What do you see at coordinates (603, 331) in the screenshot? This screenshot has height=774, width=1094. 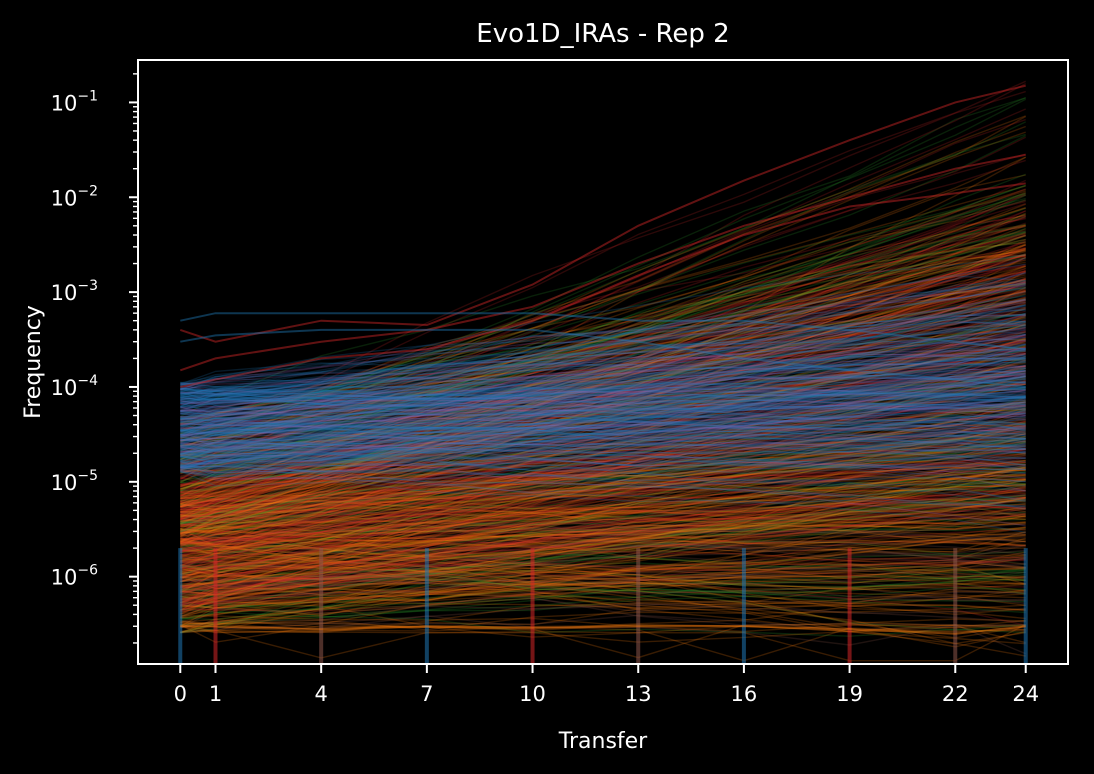 I see `series-line` at bounding box center [603, 331].